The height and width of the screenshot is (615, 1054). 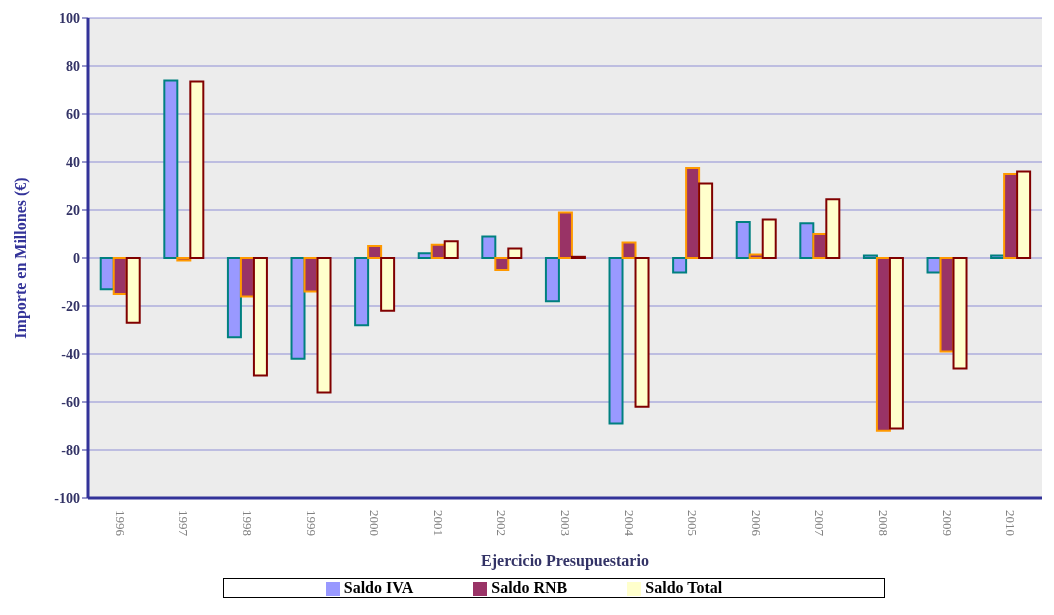 What do you see at coordinates (375, 523) in the screenshot?
I see `x-tick-label: 2000` at bounding box center [375, 523].